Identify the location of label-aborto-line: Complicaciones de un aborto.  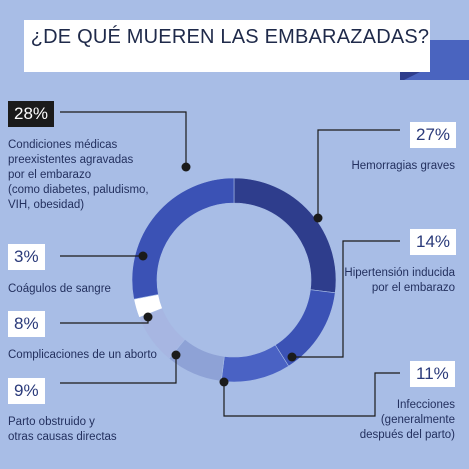
(82, 355).